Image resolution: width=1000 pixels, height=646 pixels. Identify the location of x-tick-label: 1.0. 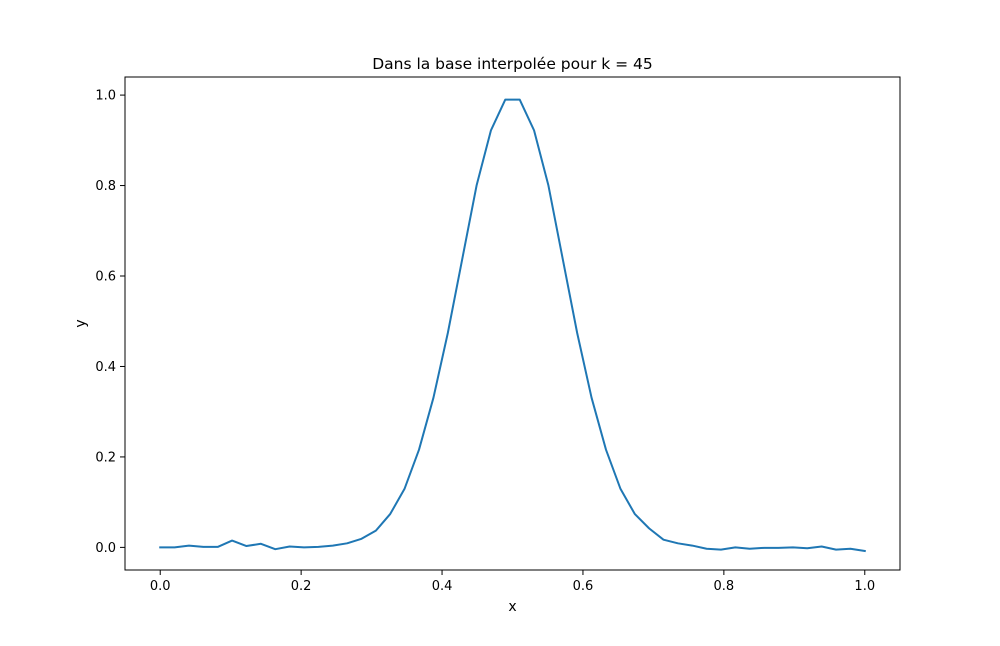
(864, 586).